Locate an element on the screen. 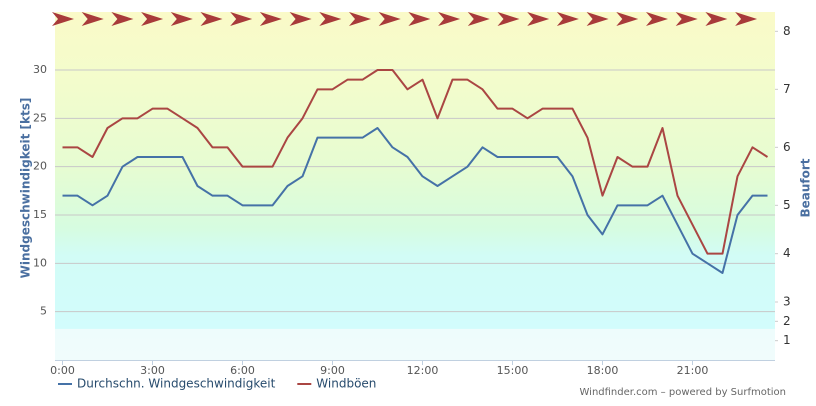 The width and height of the screenshot is (816, 406). y2-tick-label: 6 is located at coordinates (787, 147).